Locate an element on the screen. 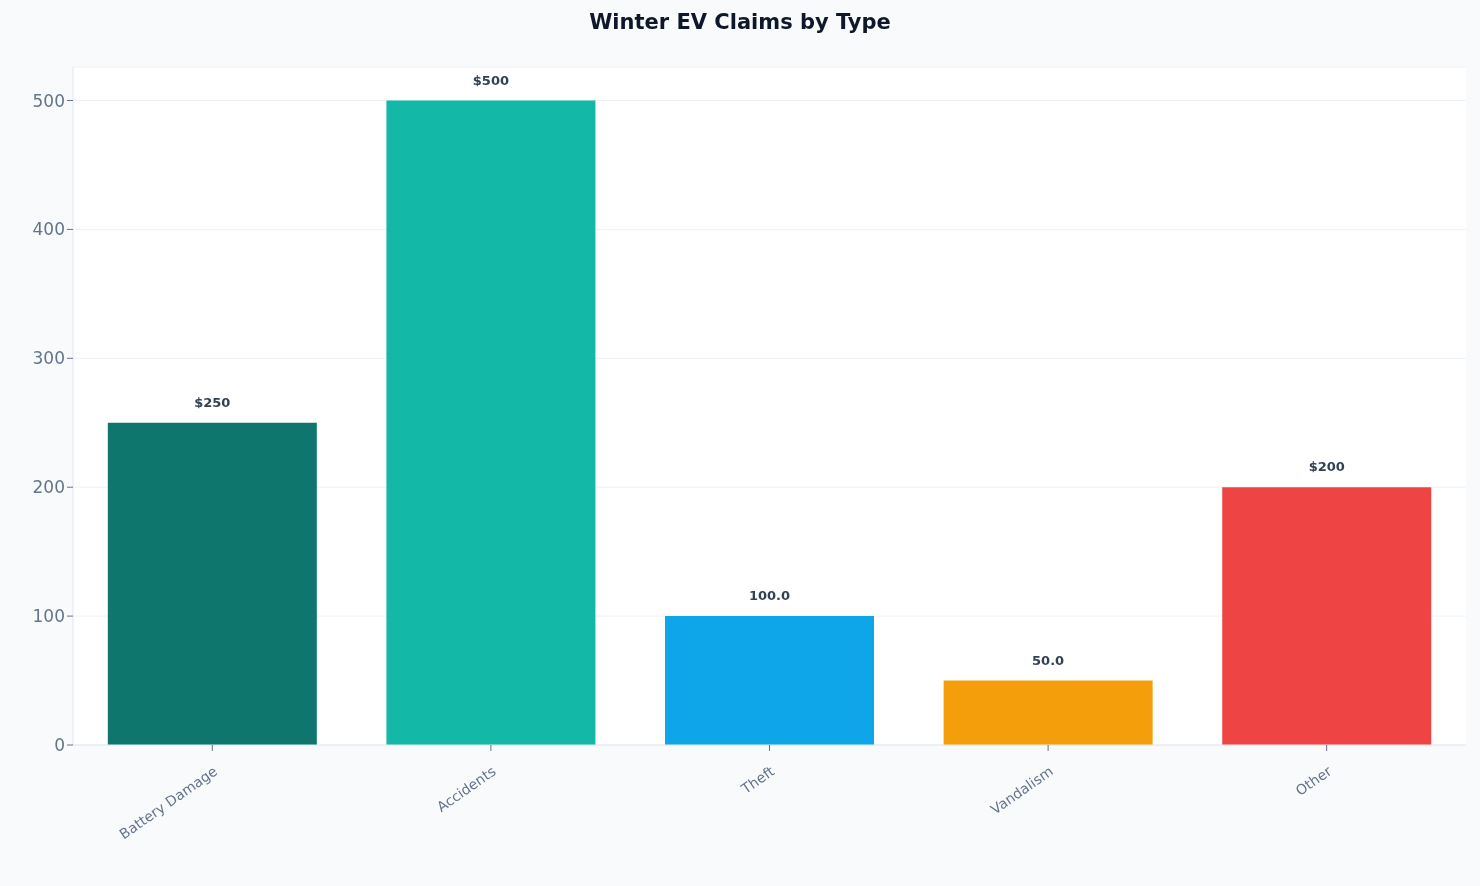 The height and width of the screenshot is (886, 1480). y-tick-label: 0 is located at coordinates (59, 745).